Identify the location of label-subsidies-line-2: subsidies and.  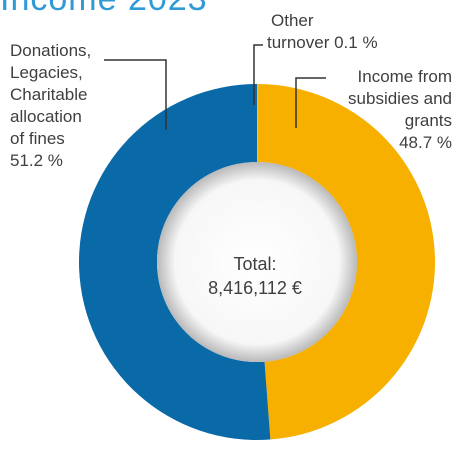
(400, 98).